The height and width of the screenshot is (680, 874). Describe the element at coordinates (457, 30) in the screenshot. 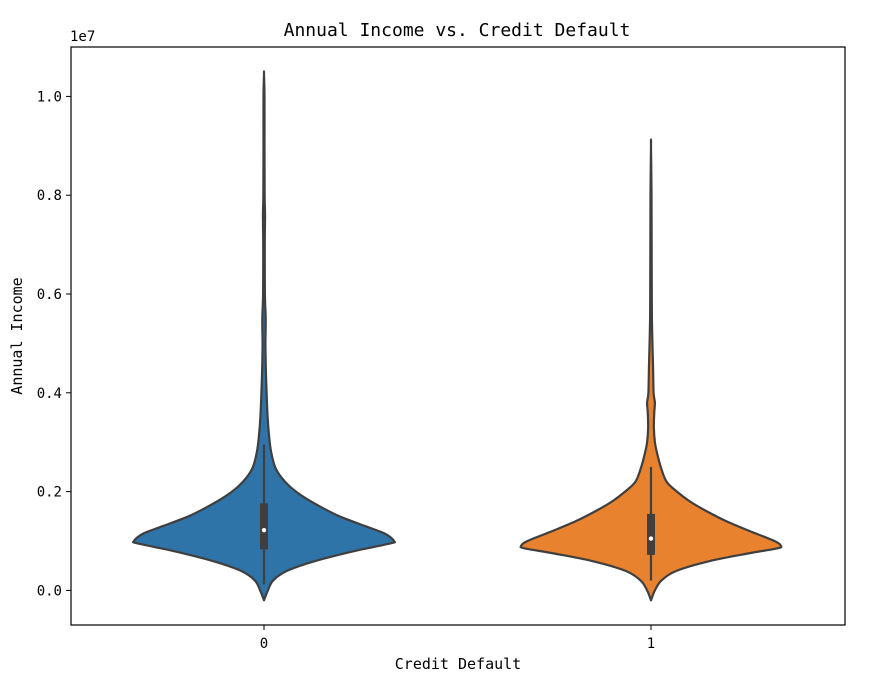

I see `chart-title: Annual Income vs. Credit Default` at that location.